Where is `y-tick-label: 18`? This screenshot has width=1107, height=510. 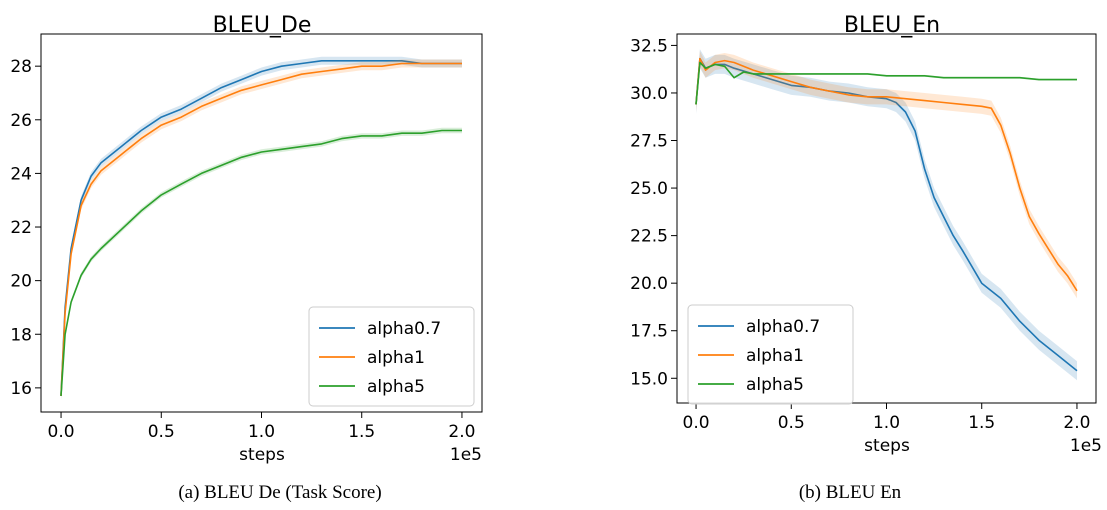 y-tick-label: 18 is located at coordinates (21, 335).